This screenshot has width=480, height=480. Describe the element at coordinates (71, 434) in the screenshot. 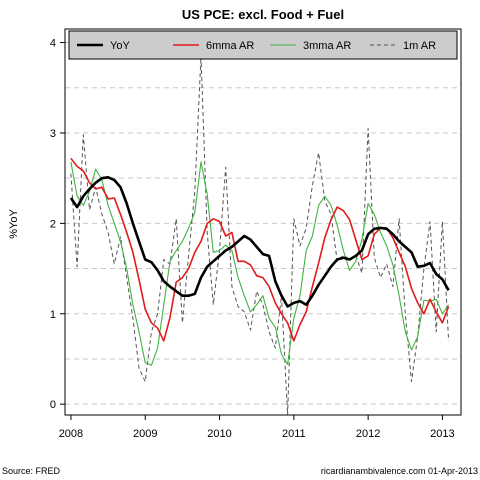

I see `x-tick-label: 2008` at that location.